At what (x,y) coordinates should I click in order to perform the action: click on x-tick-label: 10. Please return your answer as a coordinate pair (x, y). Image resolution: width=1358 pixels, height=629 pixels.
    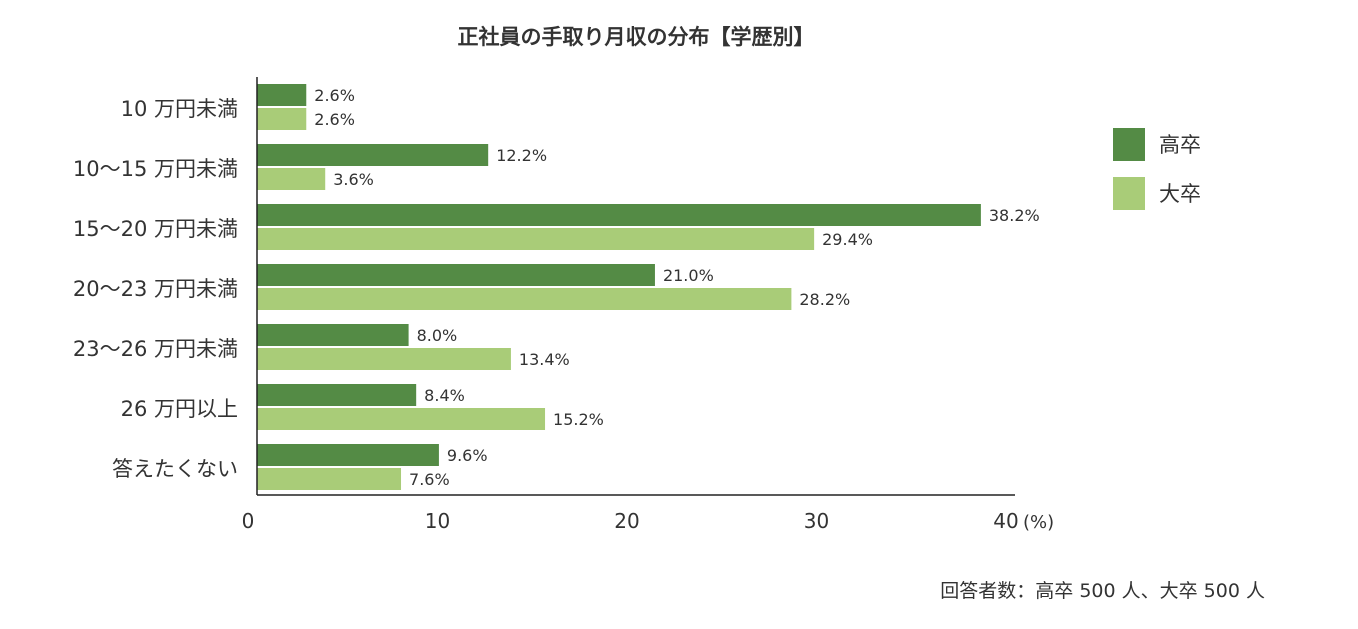
    Looking at the image, I should click on (437, 521).